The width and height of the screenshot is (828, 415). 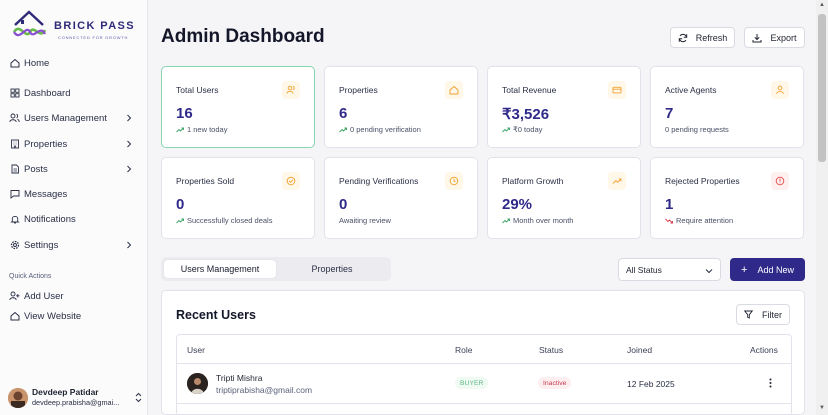 What do you see at coordinates (727, 198) in the screenshot?
I see `stat-card-rejected-properties: Rejected Properties 1 Require attention` at bounding box center [727, 198].